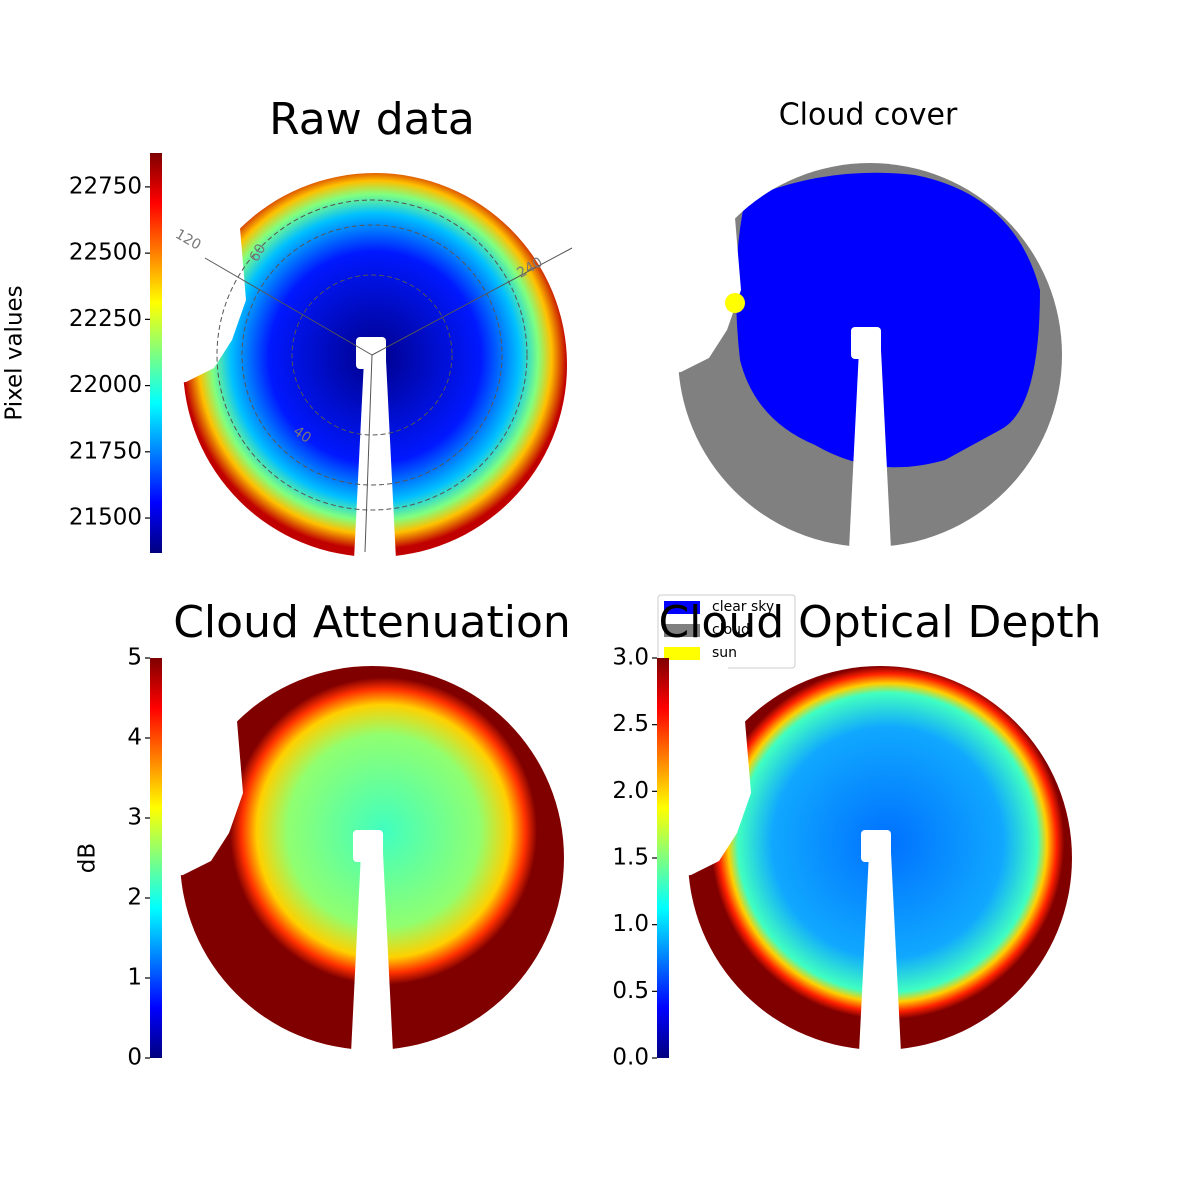 The height and width of the screenshot is (1200, 1200). What do you see at coordinates (372, 622) in the screenshot?
I see `panel-title: Cloud Attenuation` at bounding box center [372, 622].